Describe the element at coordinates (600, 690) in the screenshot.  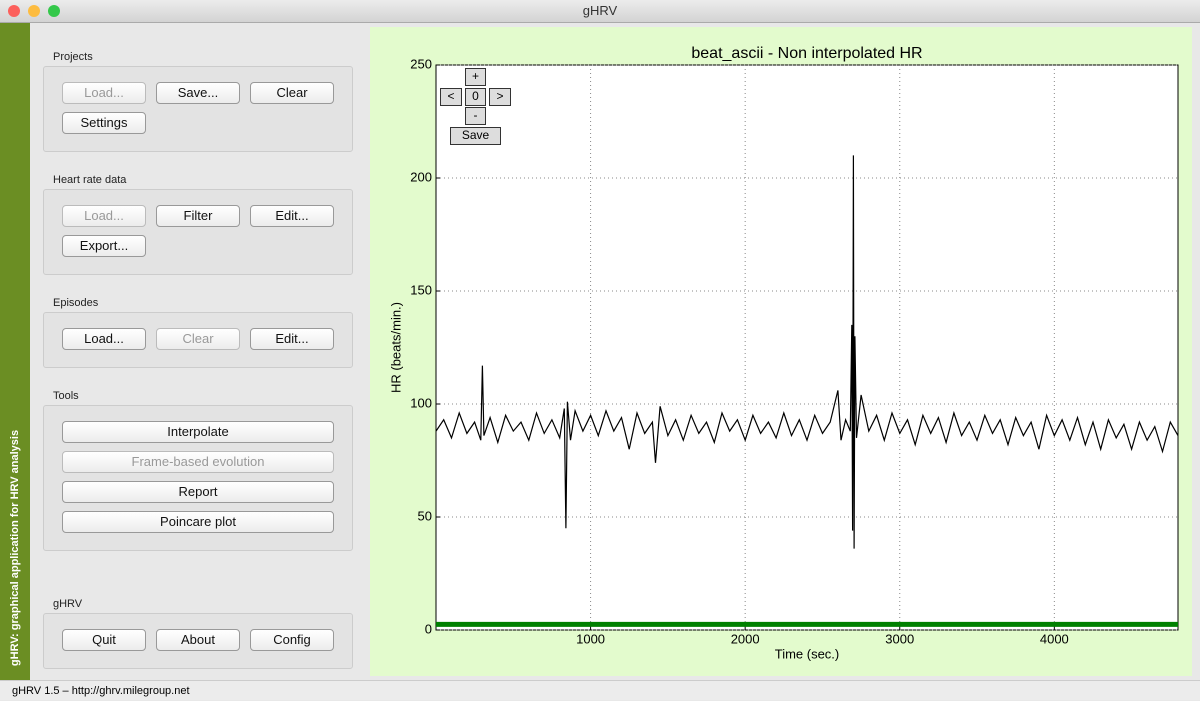
I see `status-bar: gHRV 1.5 – http://ghrv.milegroup.net` at that location.